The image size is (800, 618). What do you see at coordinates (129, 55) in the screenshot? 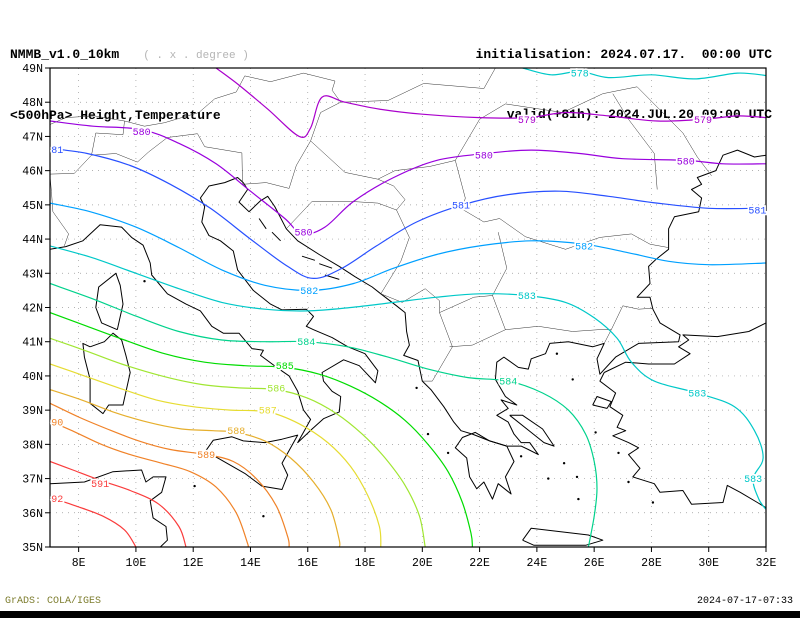
I see `header-line-1: NMMB_v1.0_10km ( . x . degree )` at bounding box center [129, 55].